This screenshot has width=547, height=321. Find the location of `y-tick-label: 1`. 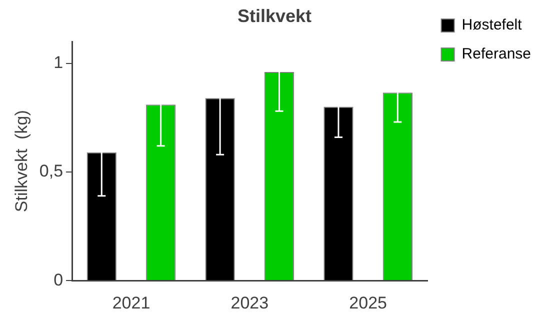

y-tick-label: 1 is located at coordinates (59, 62).